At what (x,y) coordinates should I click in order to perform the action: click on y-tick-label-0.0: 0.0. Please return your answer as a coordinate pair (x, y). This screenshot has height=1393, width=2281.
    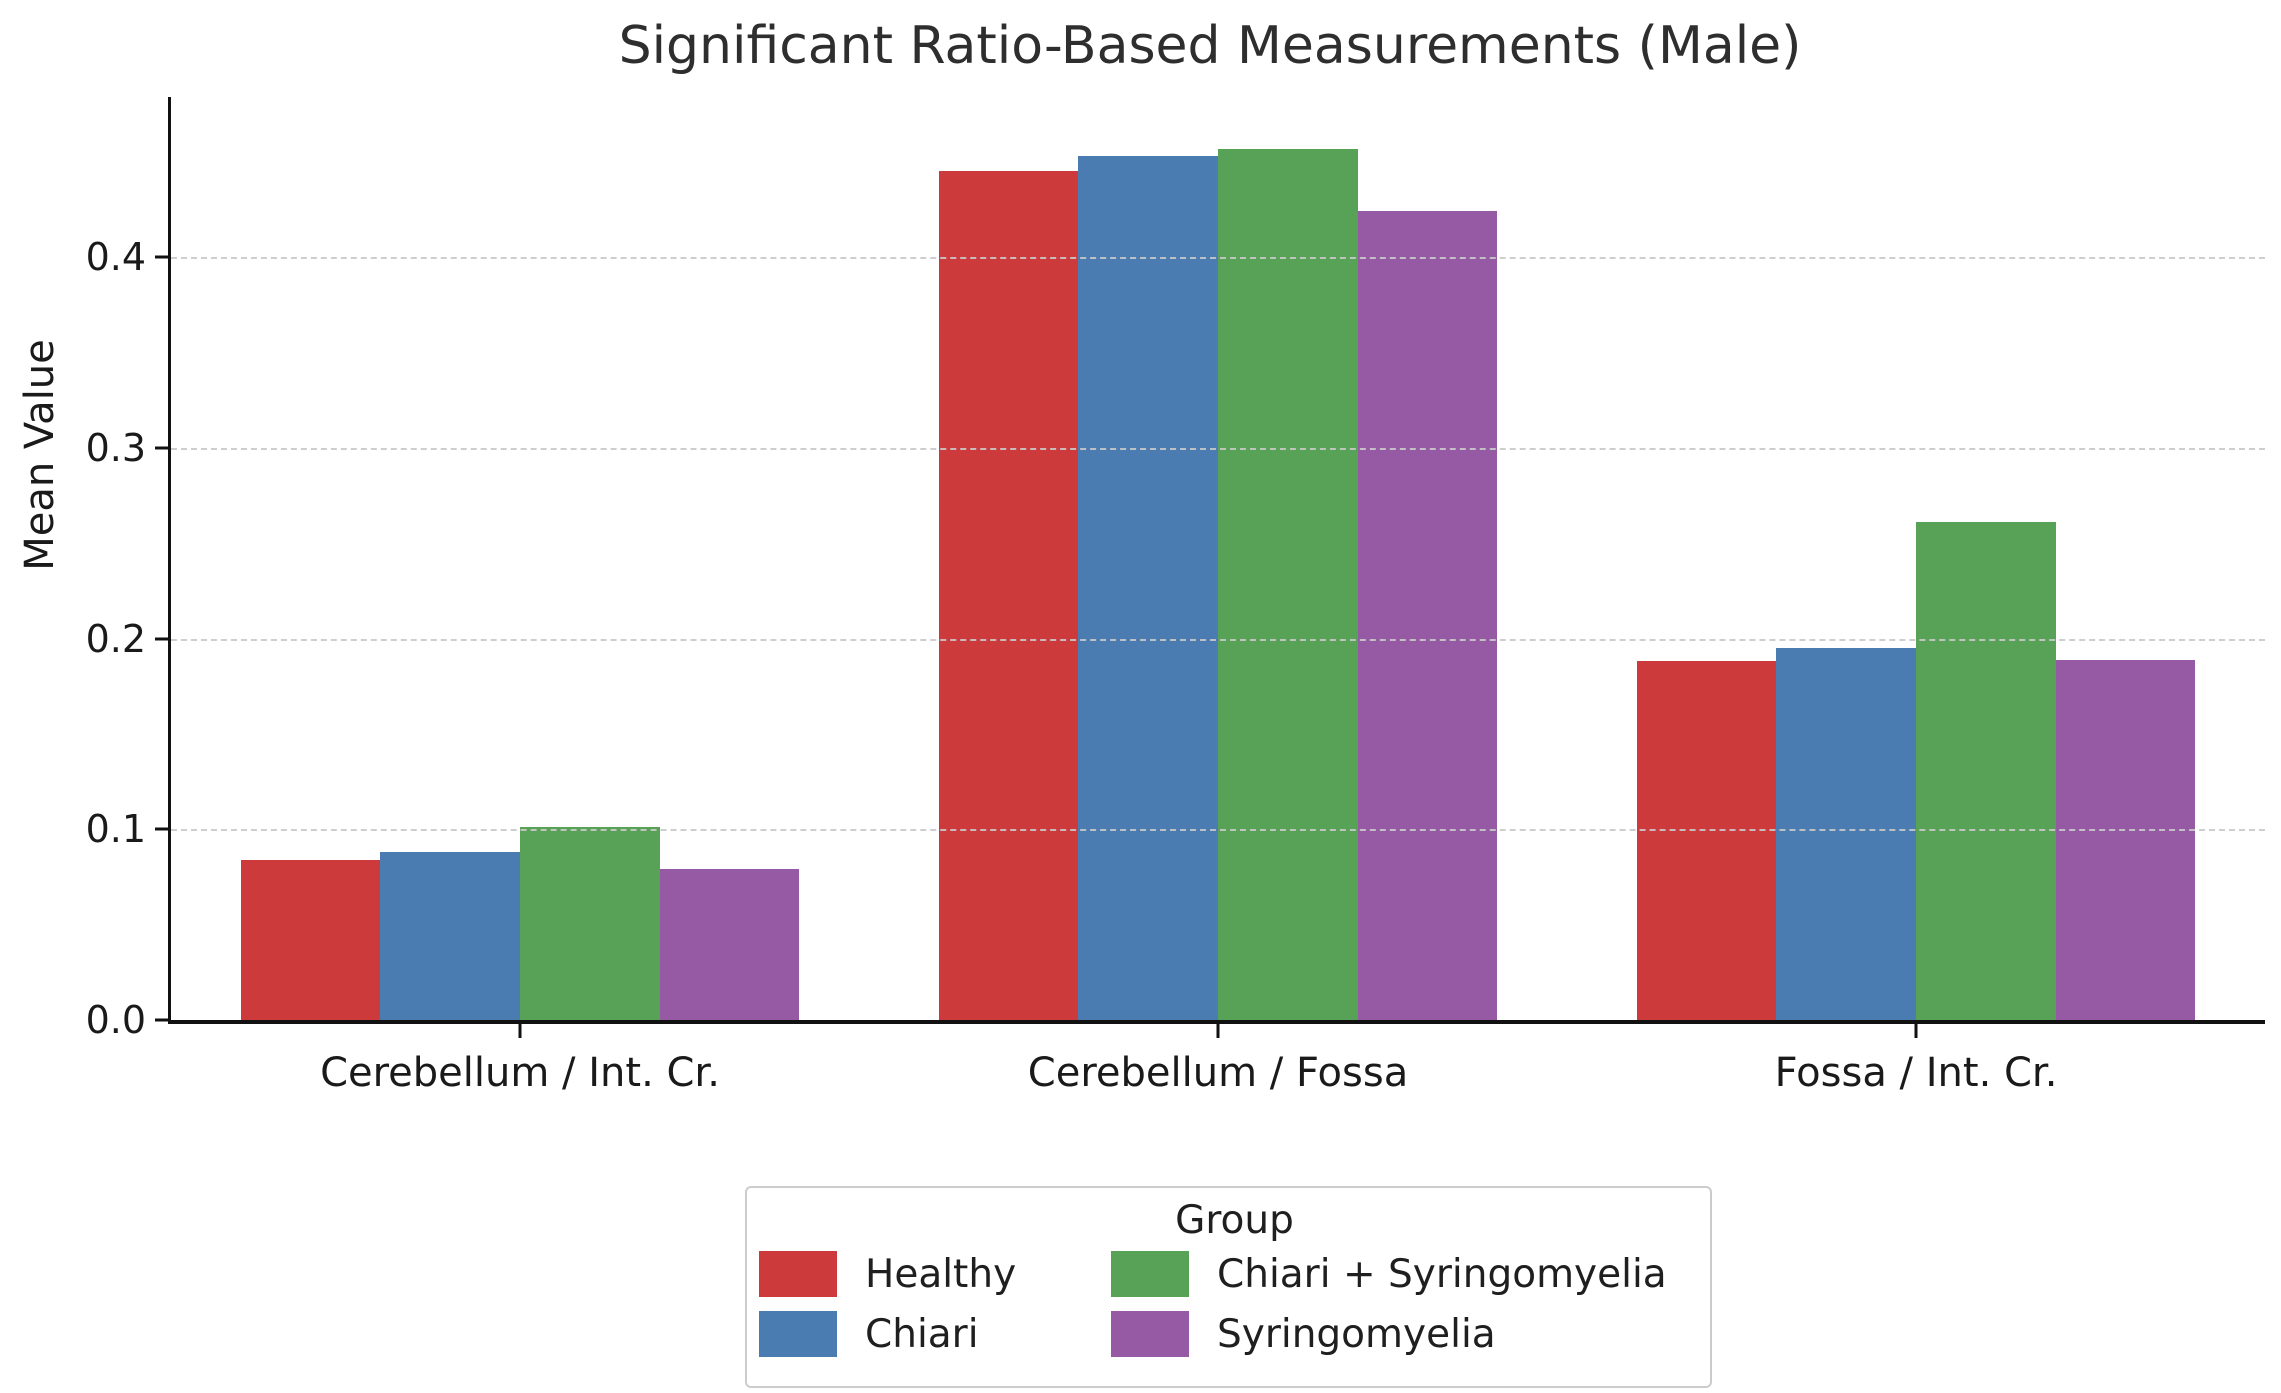
    Looking at the image, I should click on (115, 1020).